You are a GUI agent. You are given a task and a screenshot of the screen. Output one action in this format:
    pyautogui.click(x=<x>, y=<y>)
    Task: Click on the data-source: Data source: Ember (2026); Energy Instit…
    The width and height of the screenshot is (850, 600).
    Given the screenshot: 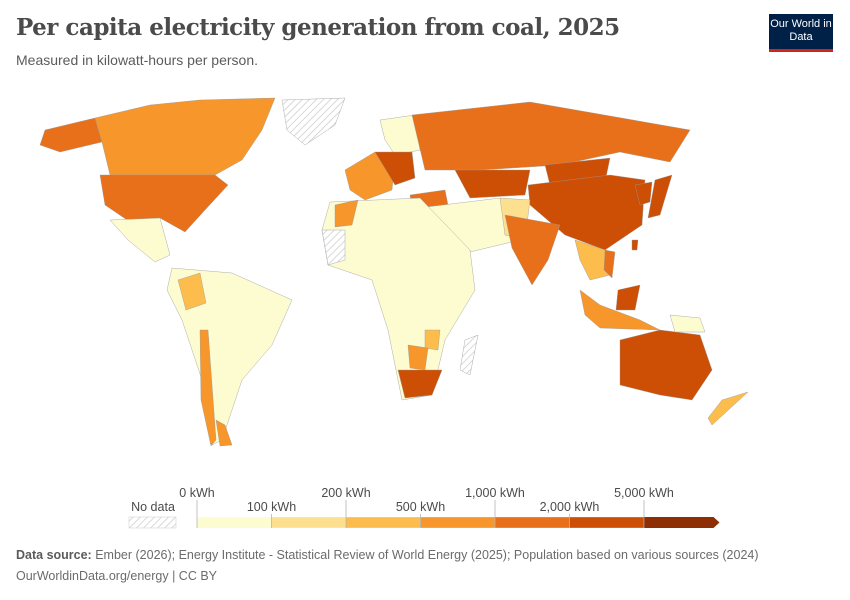 What is the action you would take?
    pyautogui.click(x=387, y=555)
    